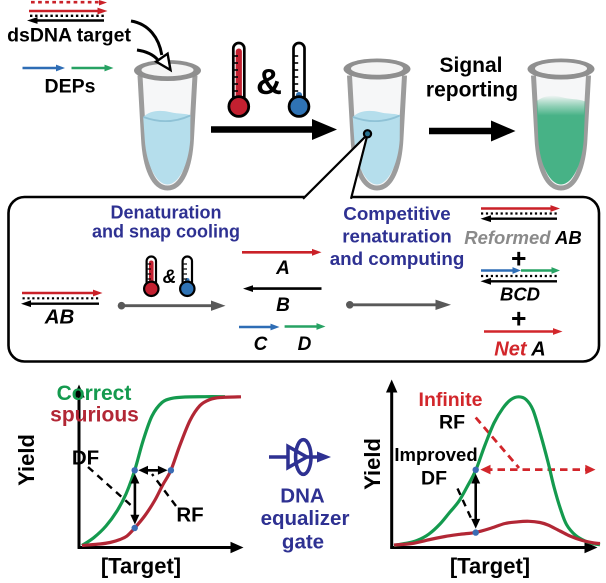 Image resolution: width=606 pixels, height=583 pixels. What do you see at coordinates (523, 237) in the screenshot?
I see `svg-text: Reformed AB` at bounding box center [523, 237].